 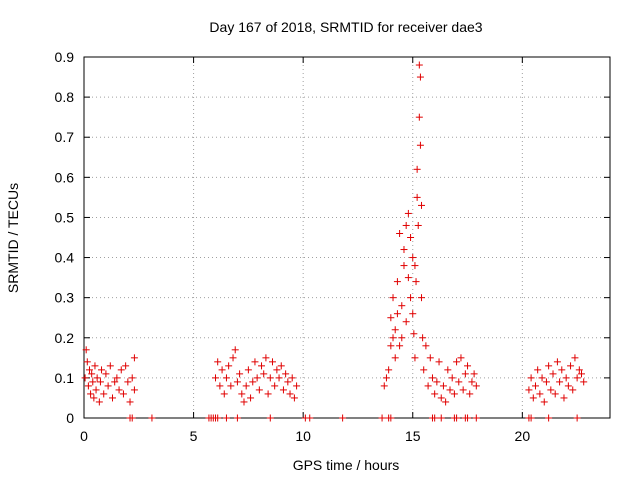 I want to click on x-tick-label: 20, so click(x=523, y=436).